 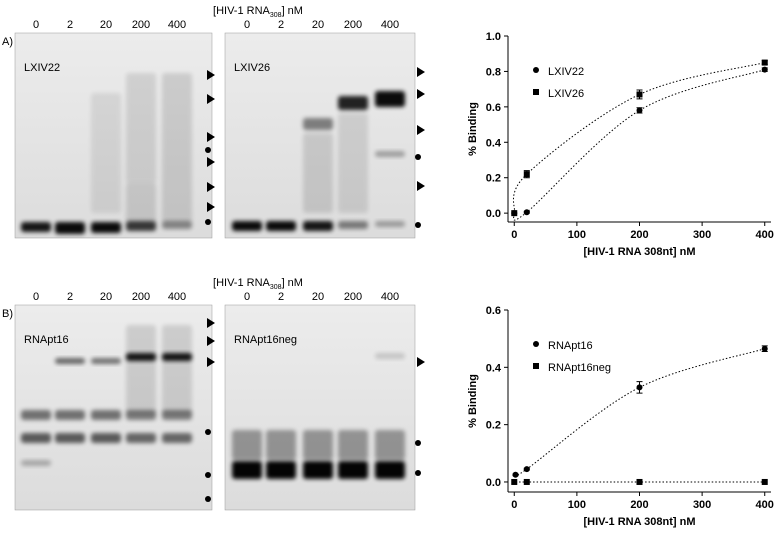 What do you see at coordinates (514, 505) in the screenshot?
I see `x-tick-label: 0` at bounding box center [514, 505].